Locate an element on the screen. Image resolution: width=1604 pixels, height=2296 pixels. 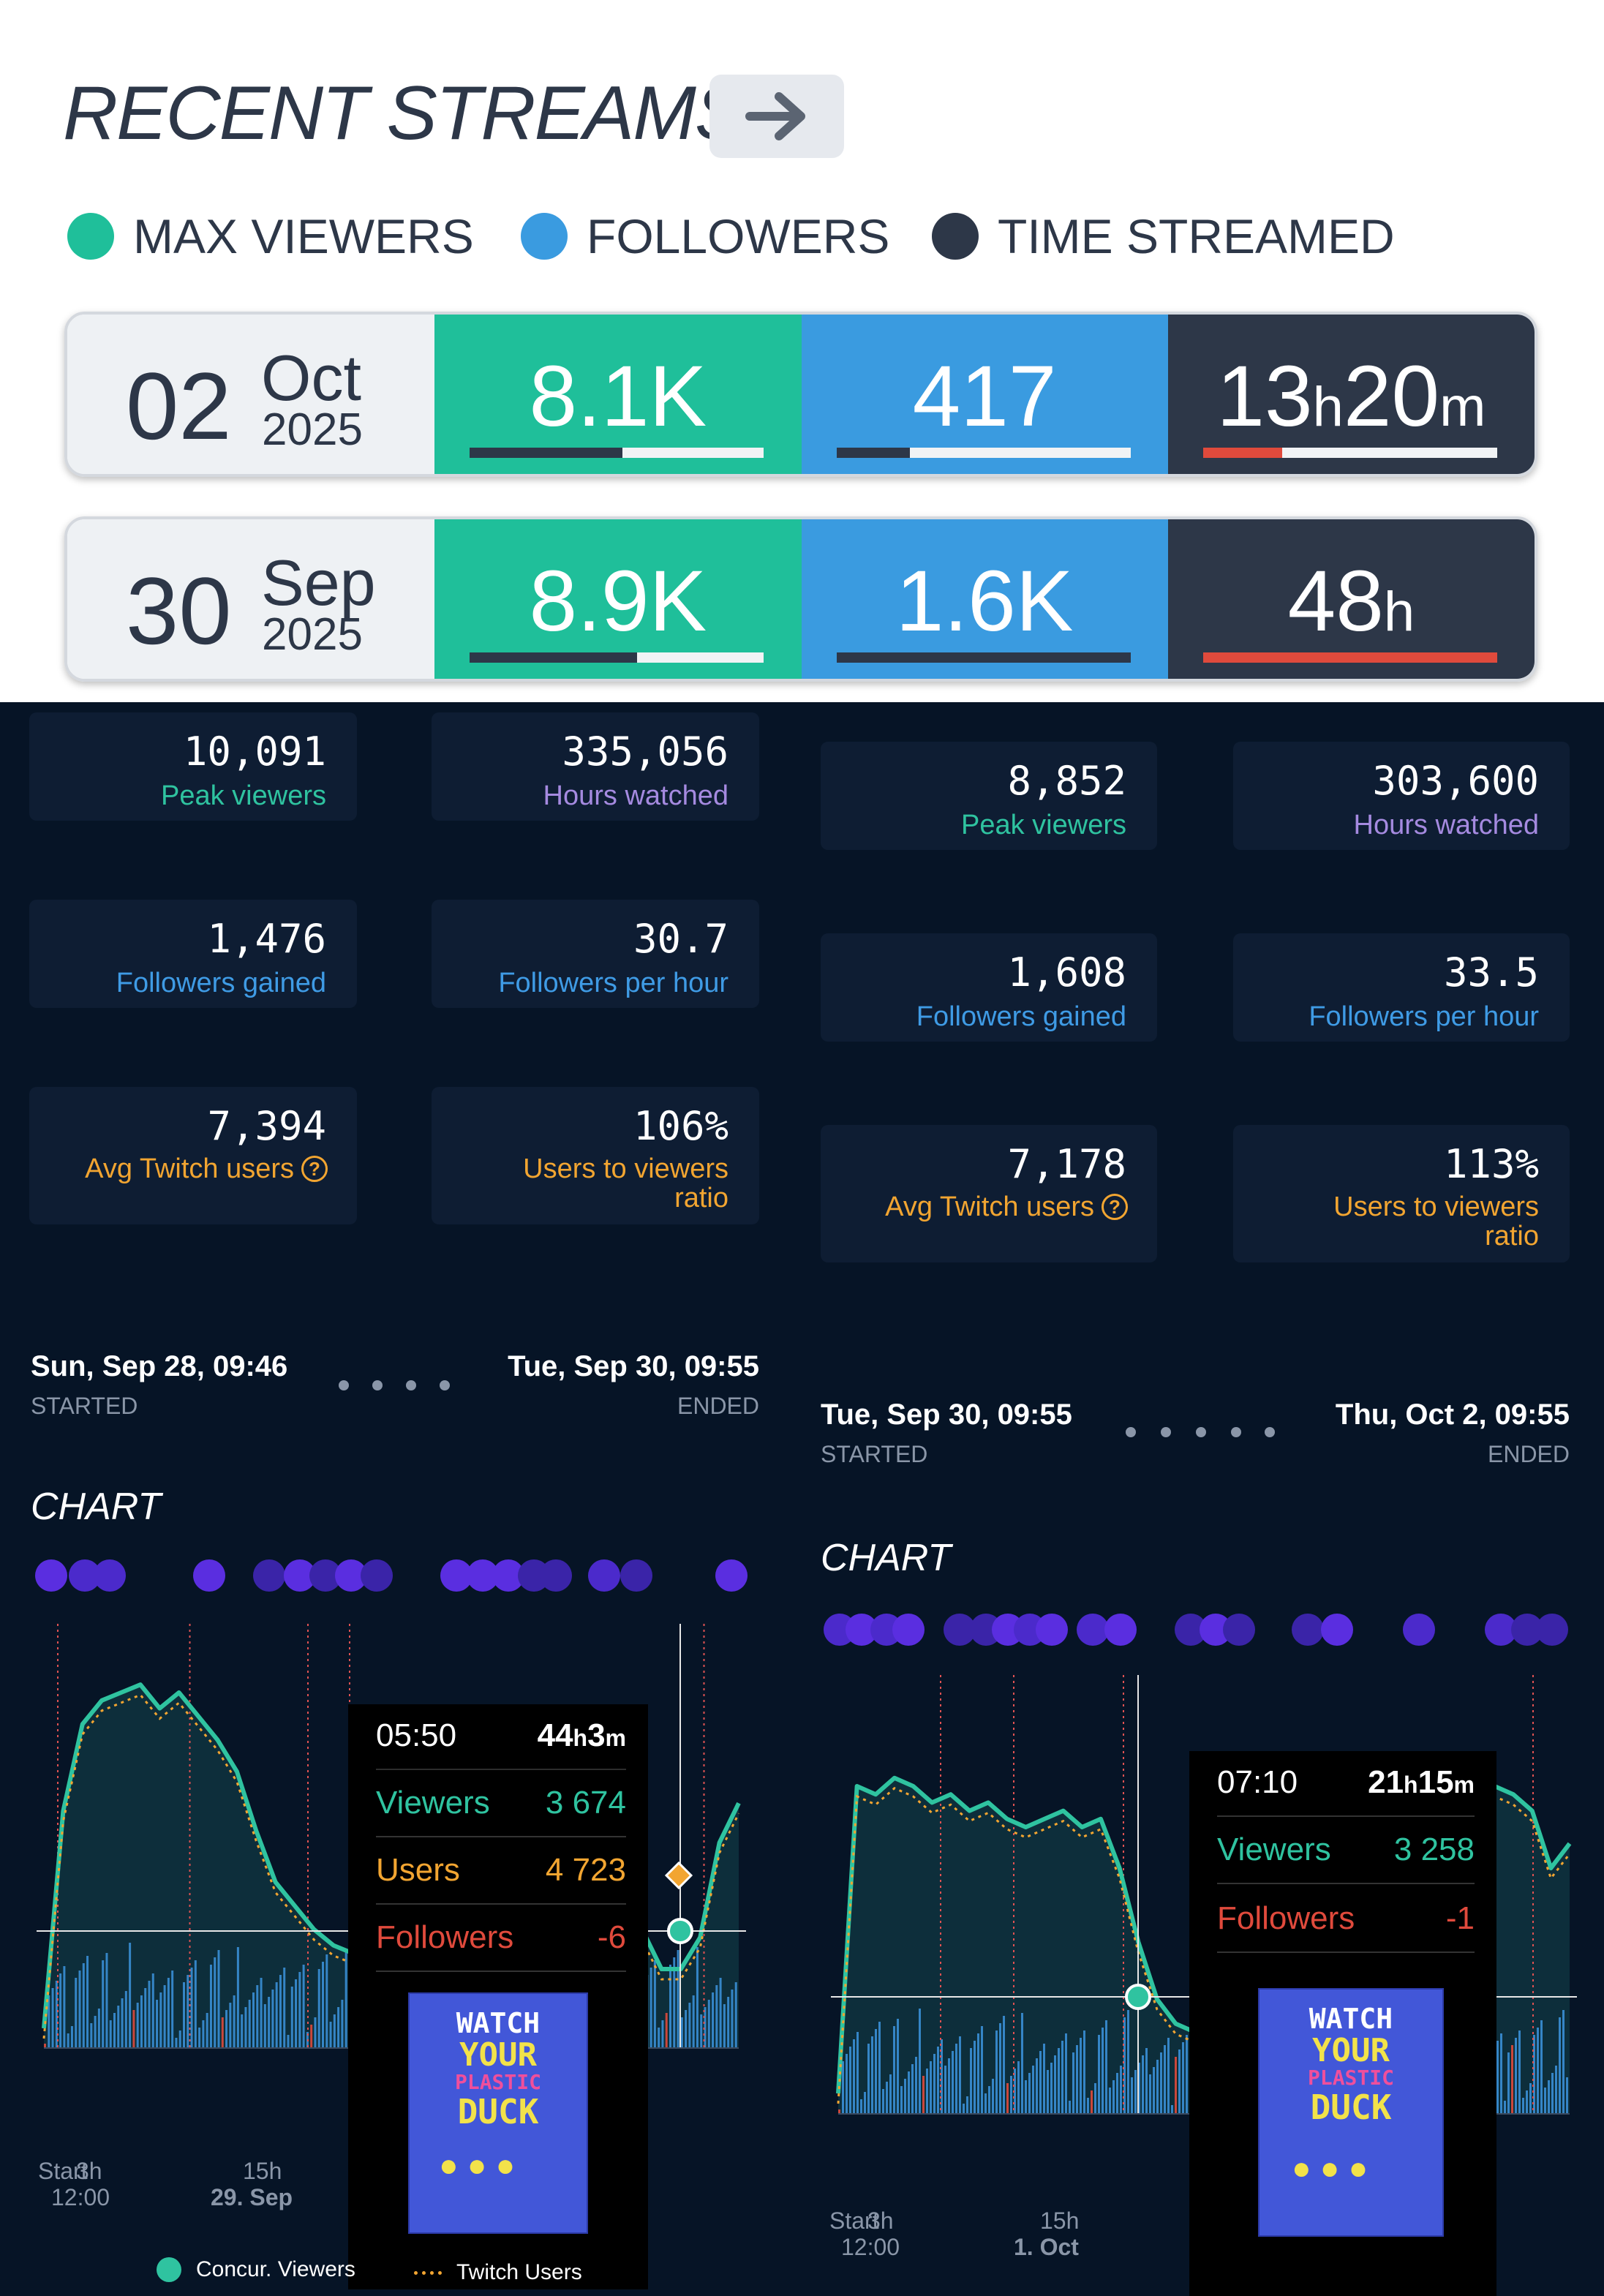
chart-legend-viewers: Concur. Viewers is located at coordinates (256, 2269).